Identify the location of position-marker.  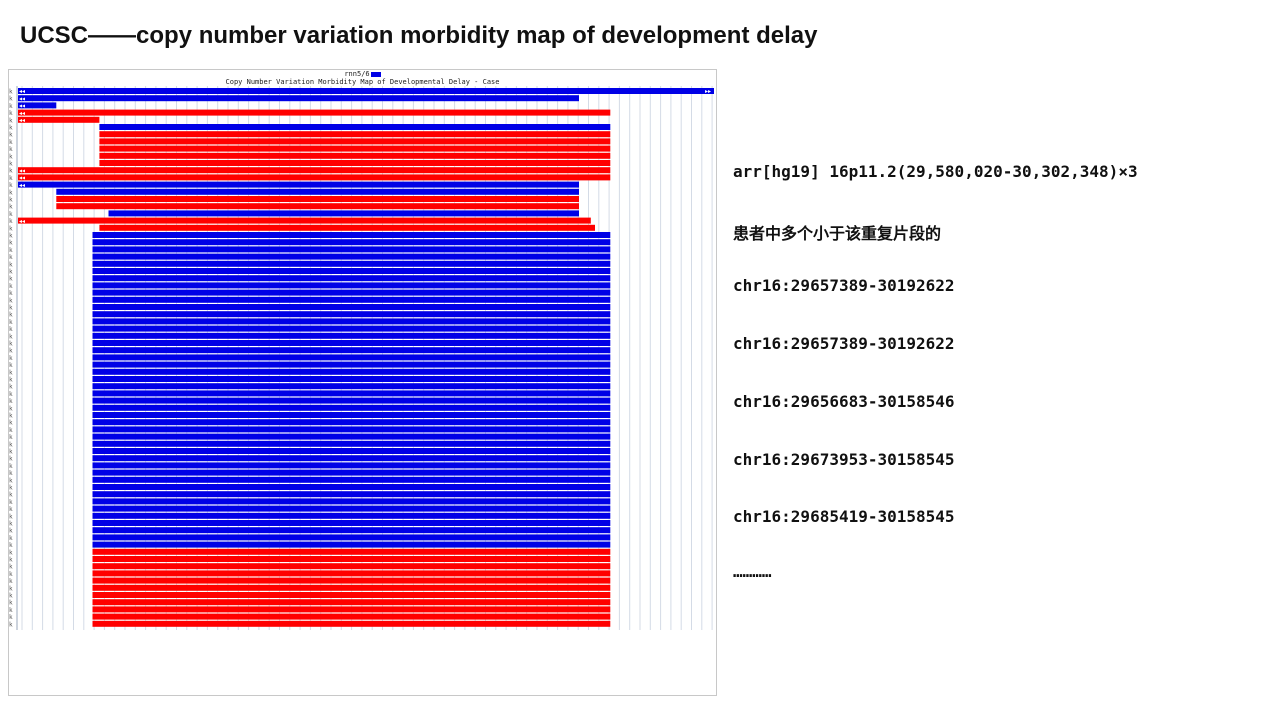
(375, 74).